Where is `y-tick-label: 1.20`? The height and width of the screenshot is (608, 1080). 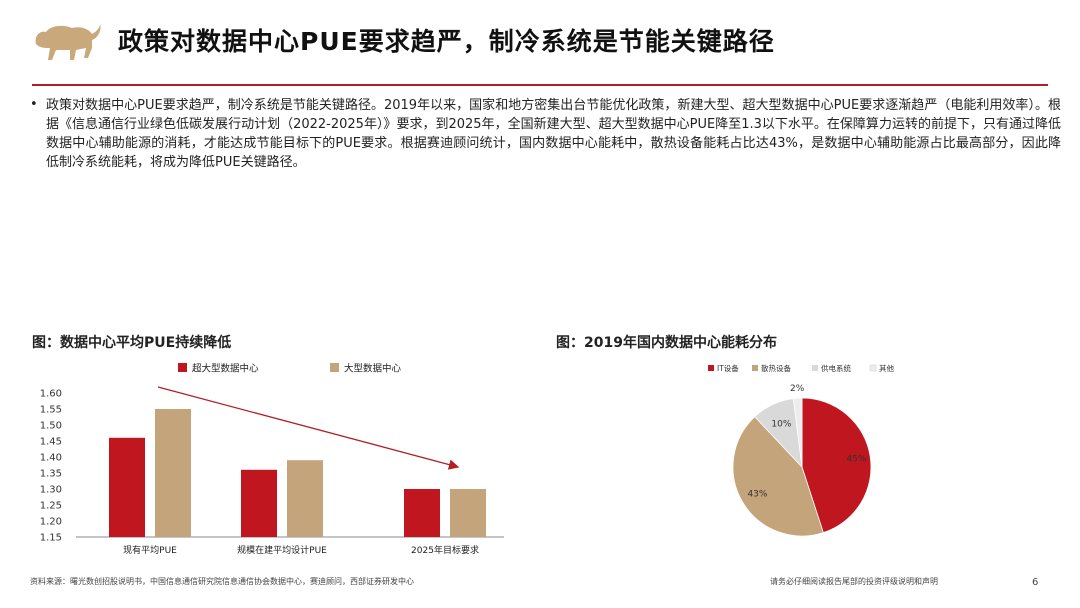 y-tick-label: 1.20 is located at coordinates (51, 522).